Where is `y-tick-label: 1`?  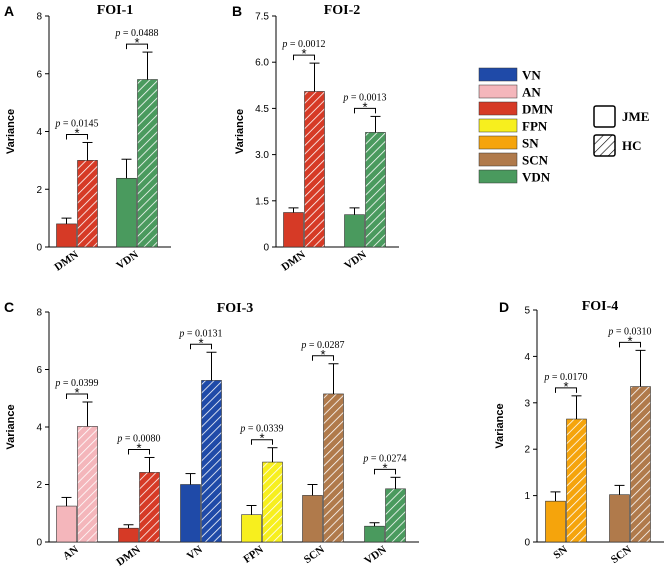
y-tick-label: 1 is located at coordinates (527, 496).